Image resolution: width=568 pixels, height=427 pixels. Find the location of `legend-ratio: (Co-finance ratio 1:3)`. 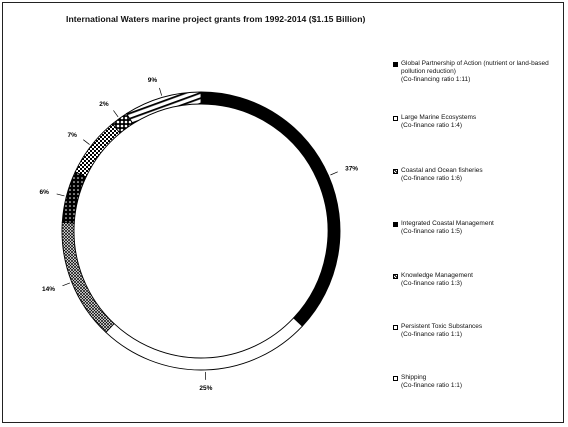

legend-ratio: (Co-finance ratio 1:3) is located at coordinates (432, 283).